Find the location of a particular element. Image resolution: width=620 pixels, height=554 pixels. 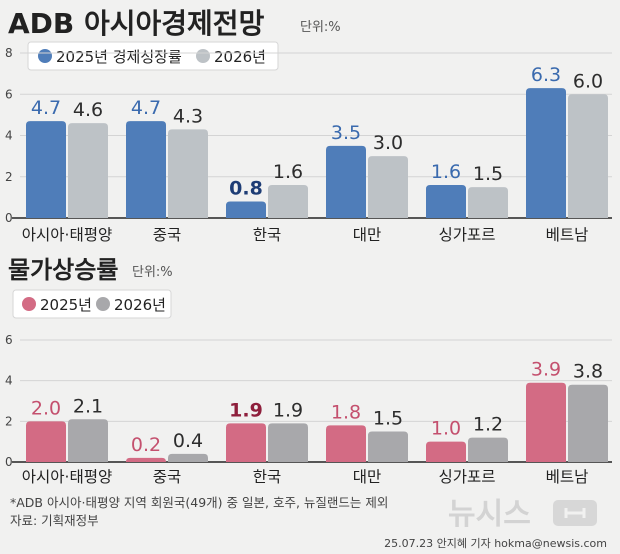

inflation-value-label: 1.5 is located at coordinates (388, 419).